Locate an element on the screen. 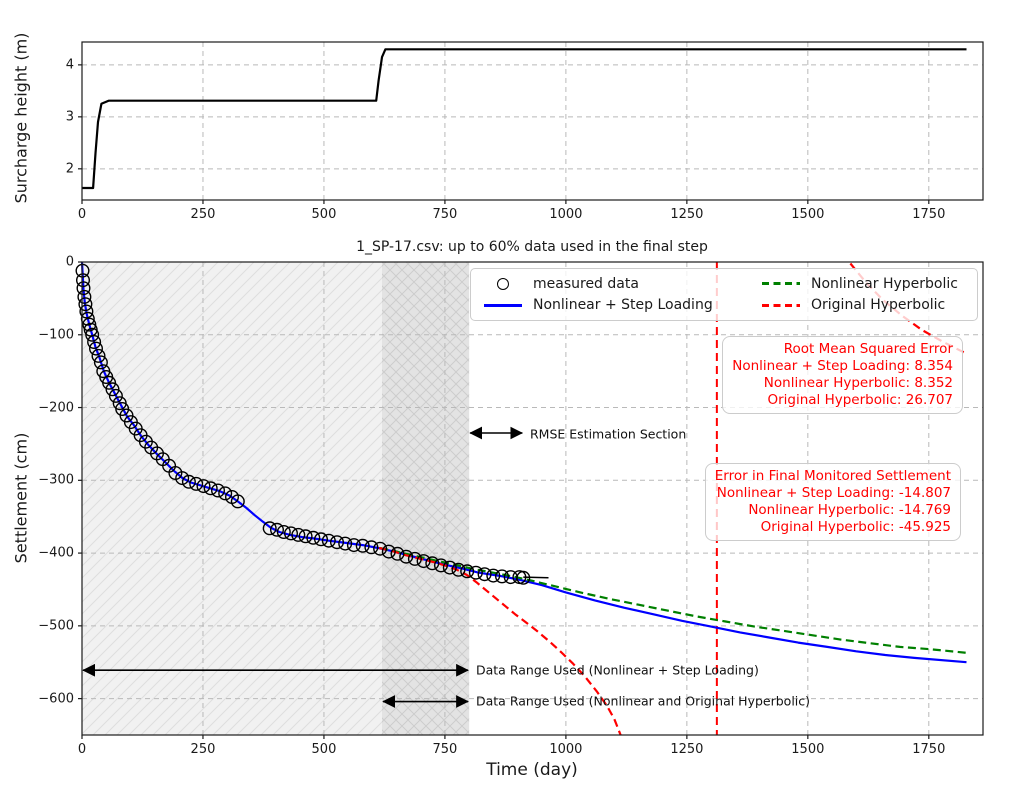 The height and width of the screenshot is (789, 1018). legend-item-original-hyperbolic: Original Hyperbolic is located at coordinates (864, 305).